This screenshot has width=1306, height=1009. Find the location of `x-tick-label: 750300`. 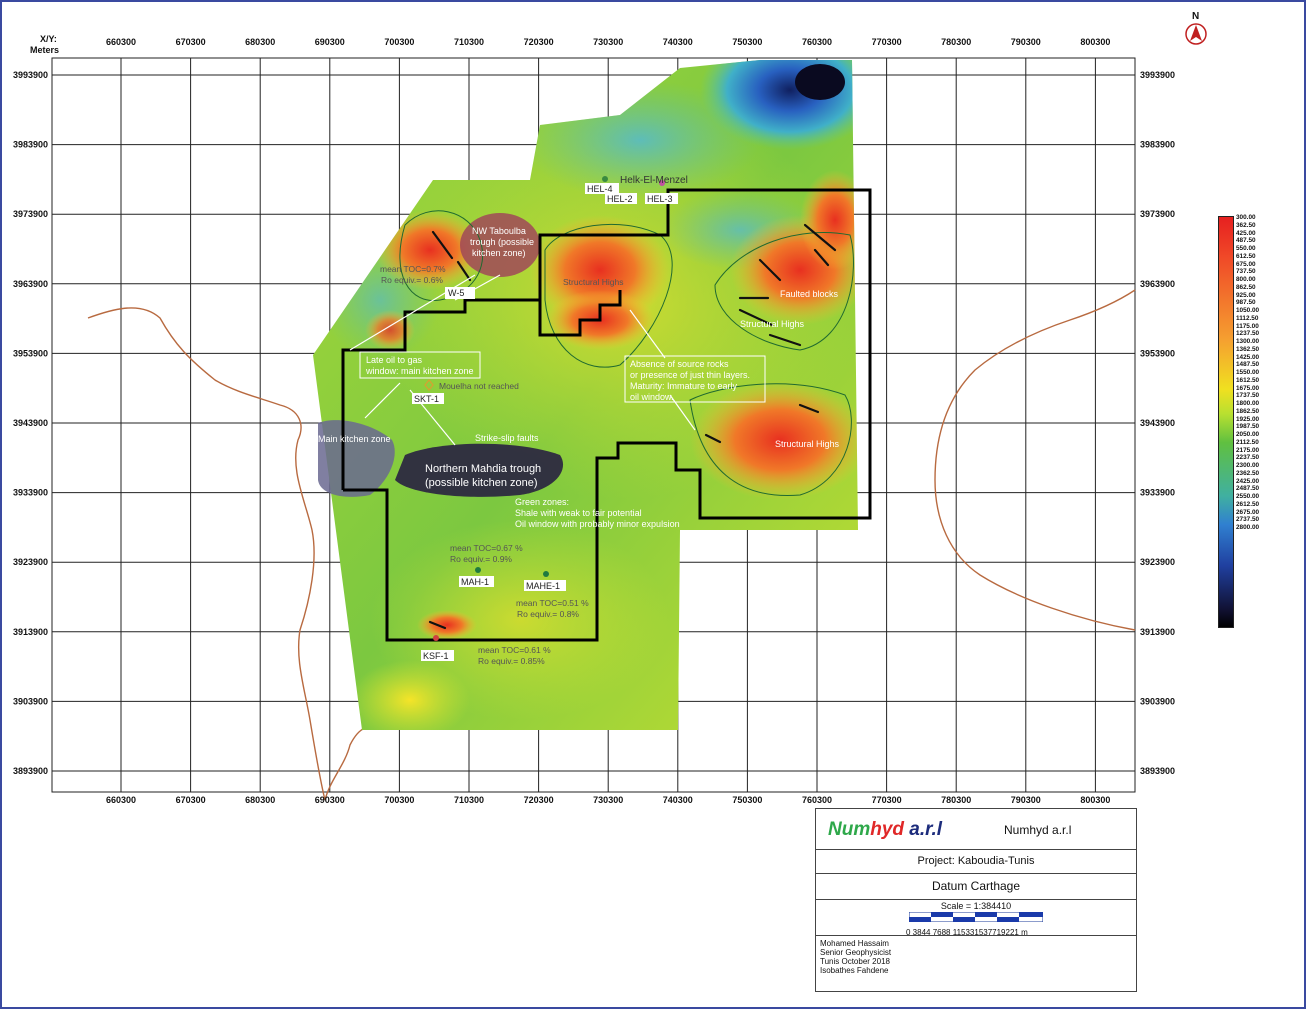

x-tick-label: 750300 is located at coordinates (747, 42).